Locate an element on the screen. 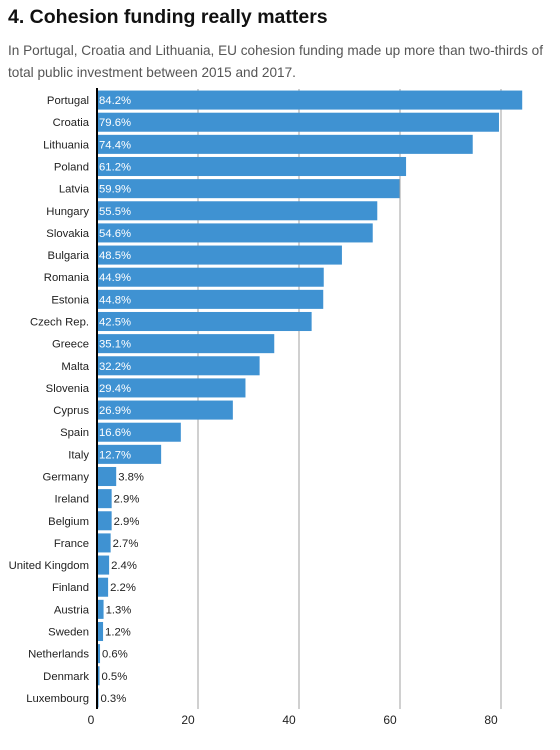 Image resolution: width=560 pixels, height=750 pixels. data-label: 79.6% is located at coordinates (115, 123).